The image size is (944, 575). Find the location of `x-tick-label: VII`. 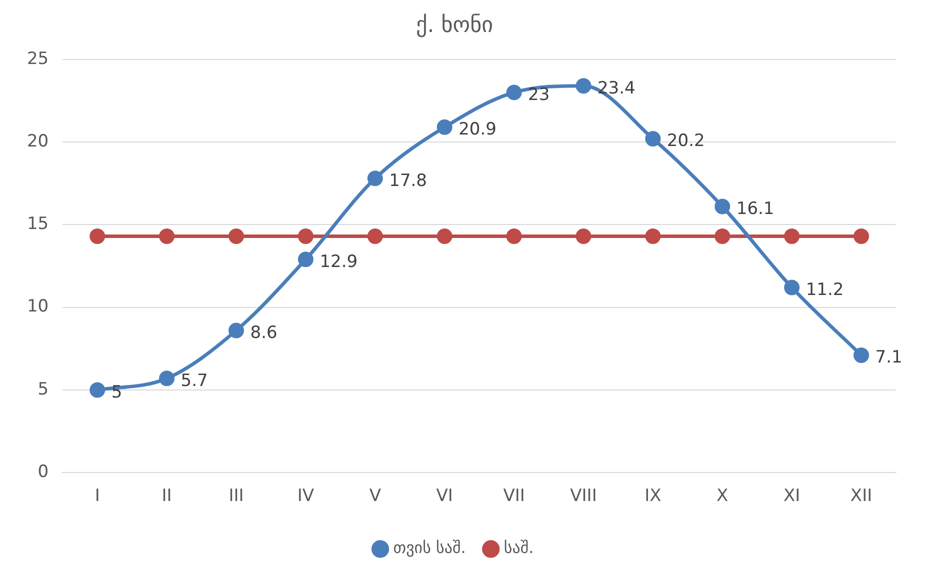

x-tick-label: VII is located at coordinates (514, 496).